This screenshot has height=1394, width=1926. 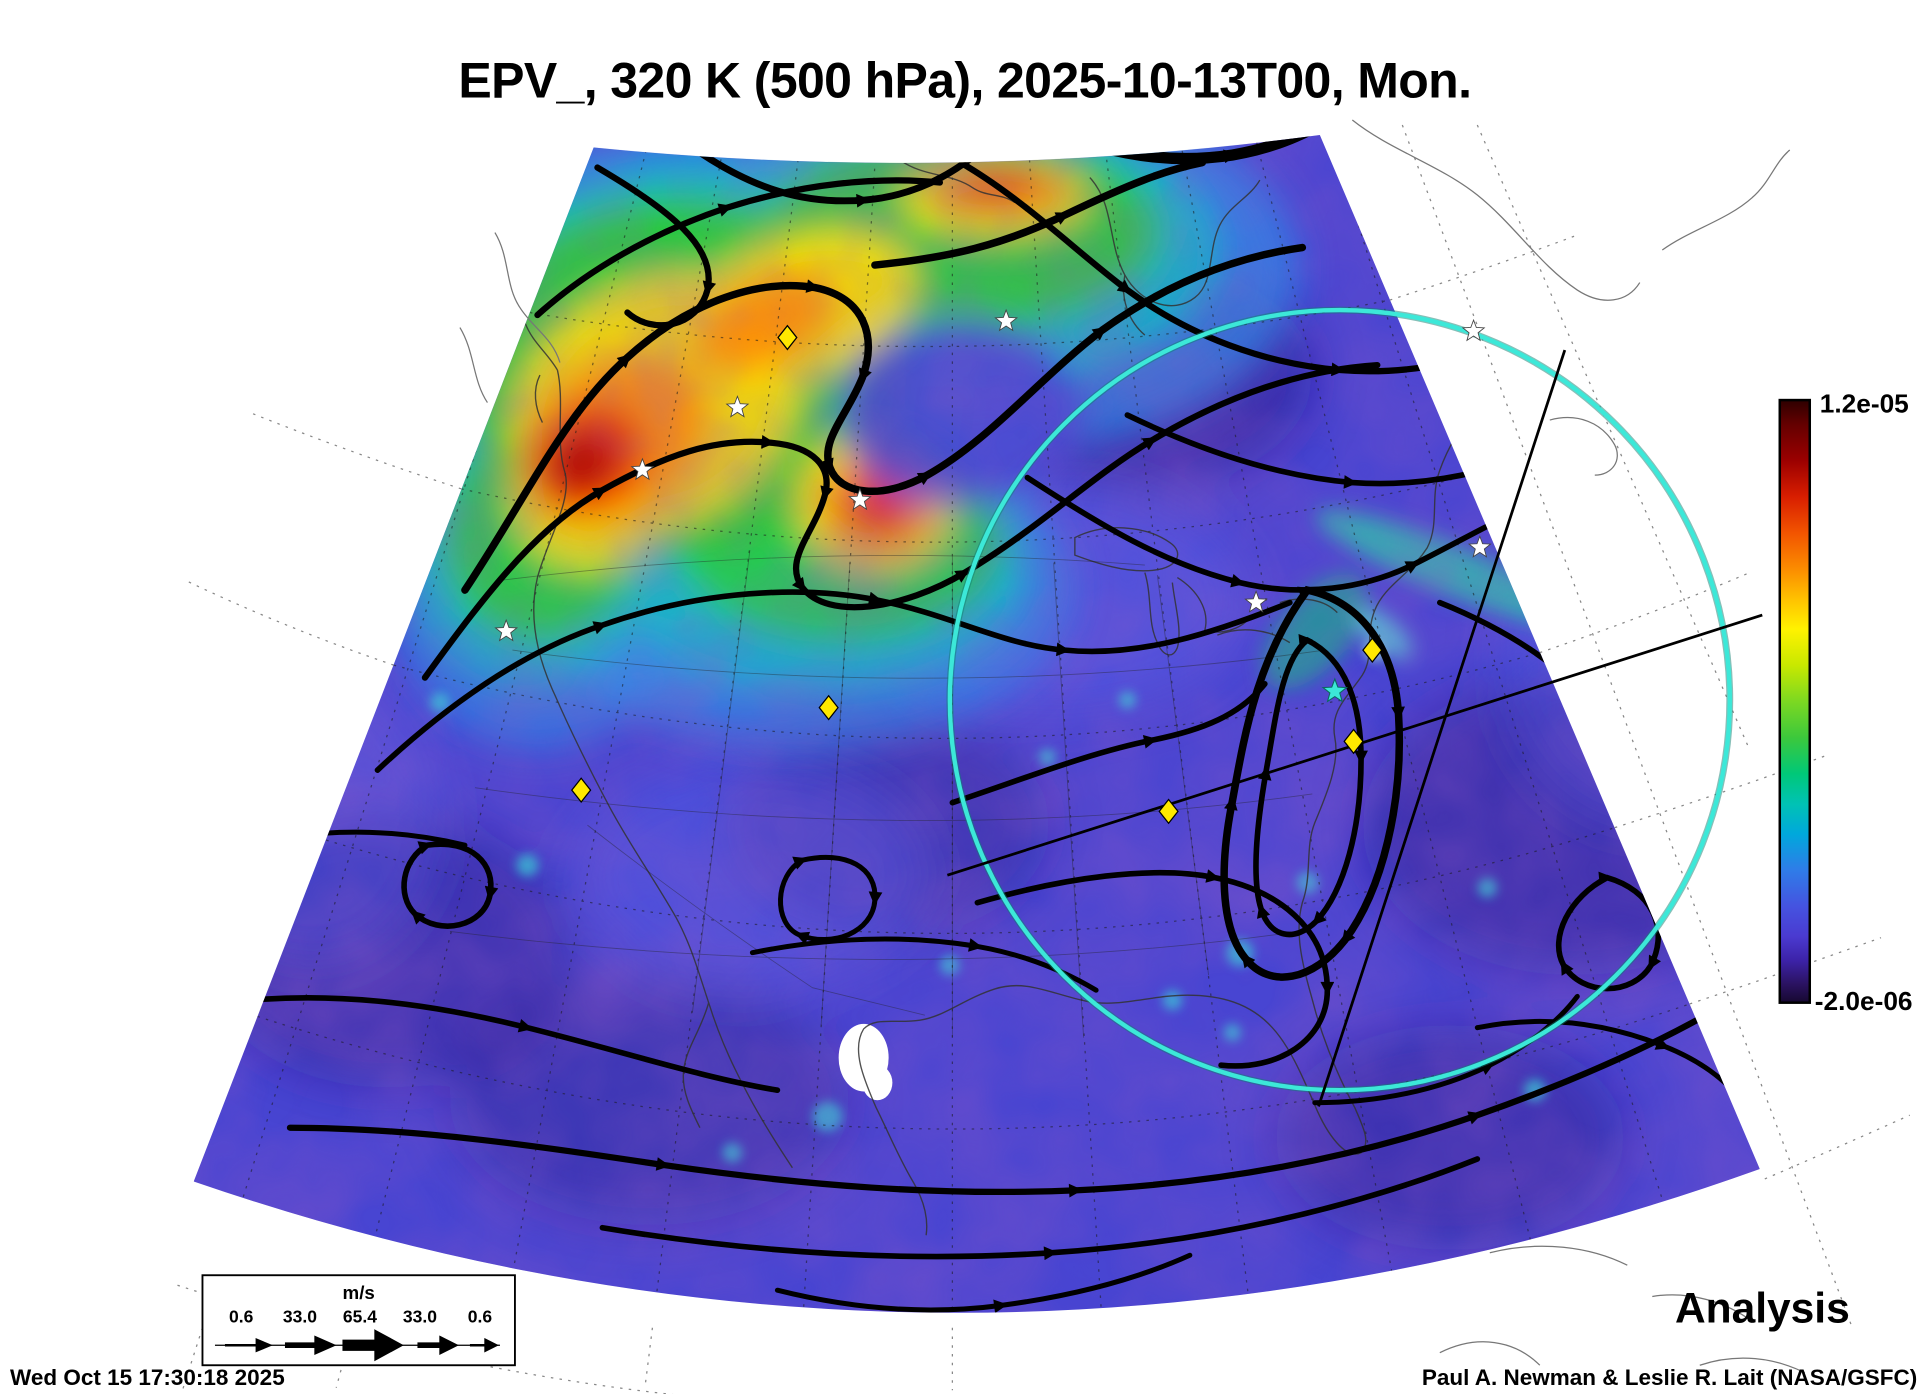 What do you see at coordinates (300, 1317) in the screenshot?
I see `wind-legend-tick-1: 33.0` at bounding box center [300, 1317].